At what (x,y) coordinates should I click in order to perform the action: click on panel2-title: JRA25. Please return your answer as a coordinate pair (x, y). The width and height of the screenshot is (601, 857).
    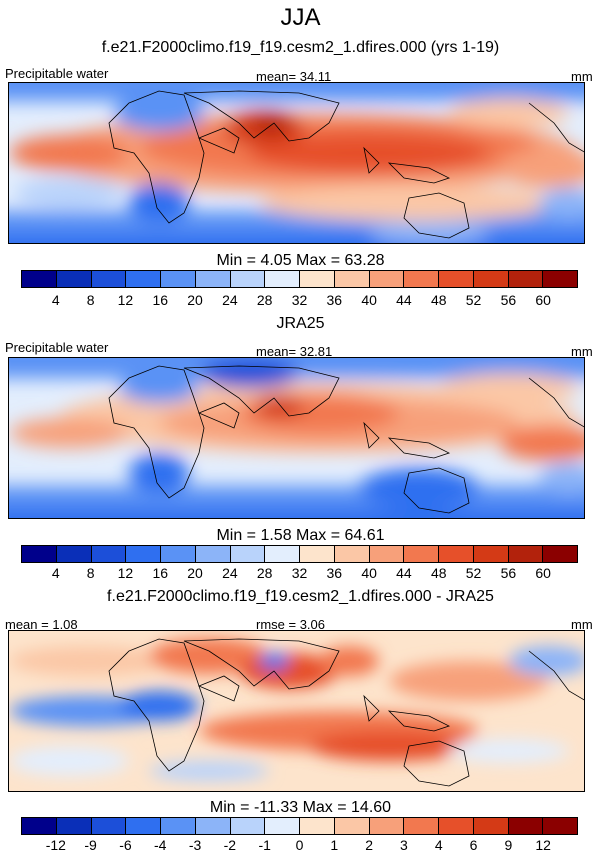
    Looking at the image, I should click on (300, 323).